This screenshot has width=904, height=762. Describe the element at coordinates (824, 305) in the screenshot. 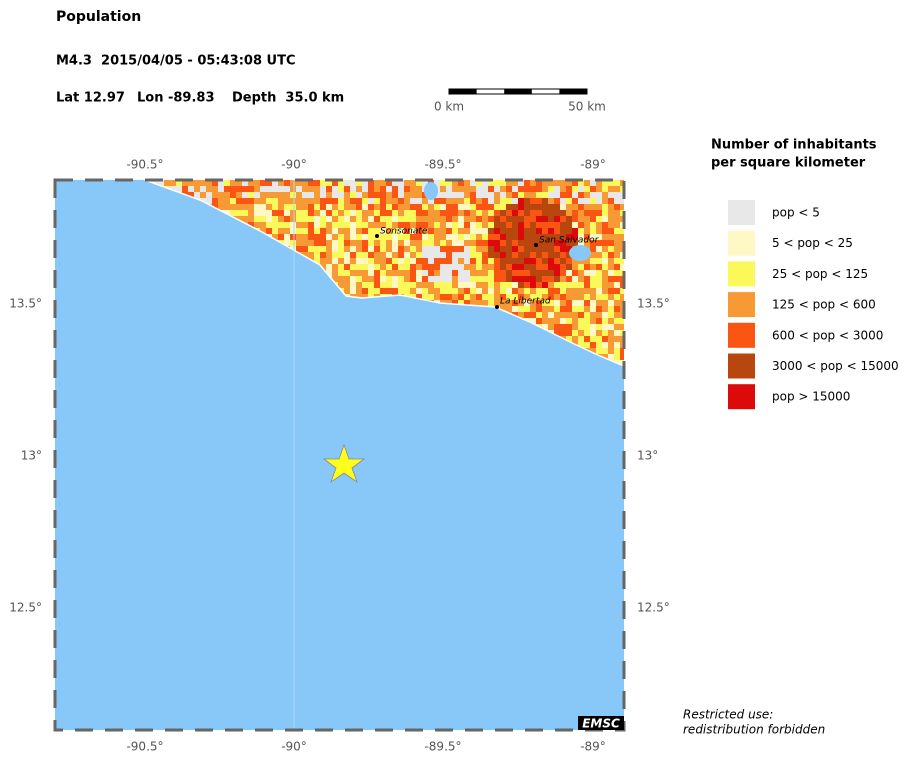

I see `legend-label: 125 < pop < 600` at that location.